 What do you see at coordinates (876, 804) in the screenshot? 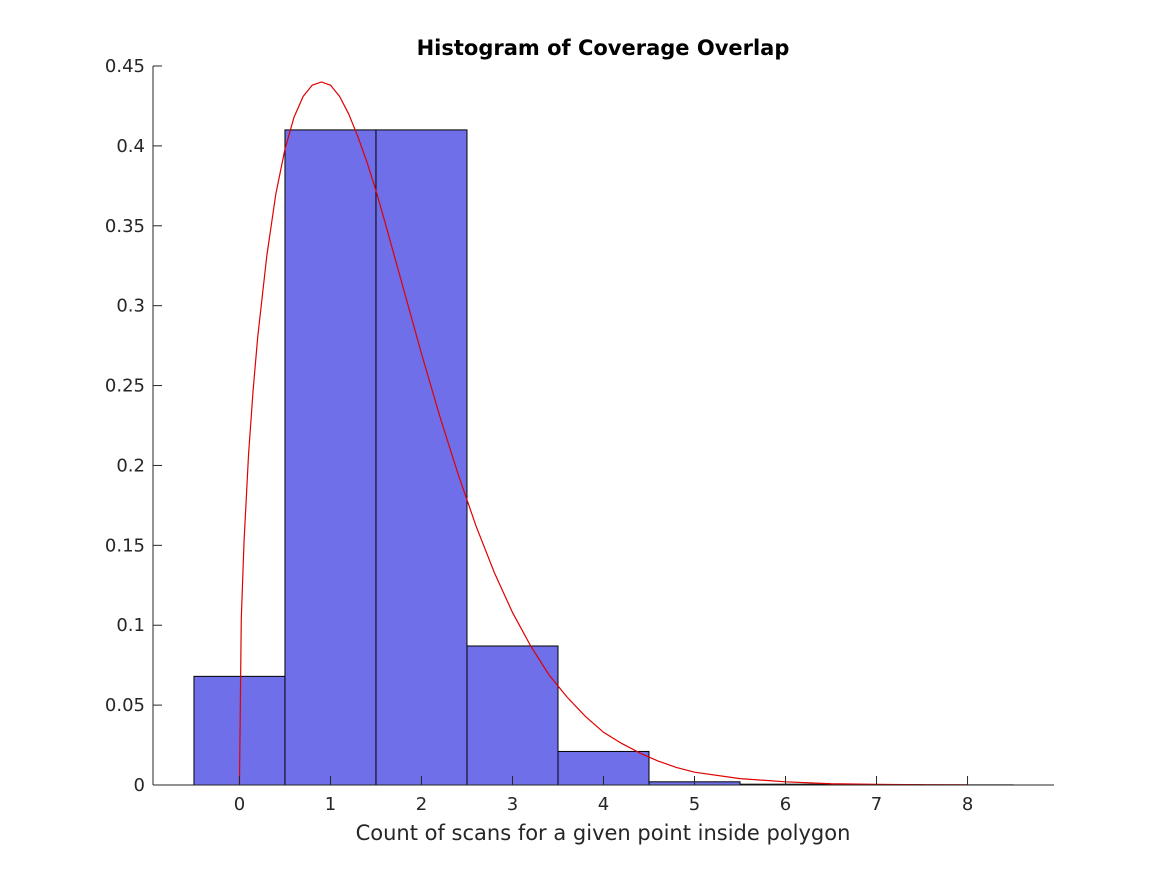
I see `x-tick-label: 7` at bounding box center [876, 804].